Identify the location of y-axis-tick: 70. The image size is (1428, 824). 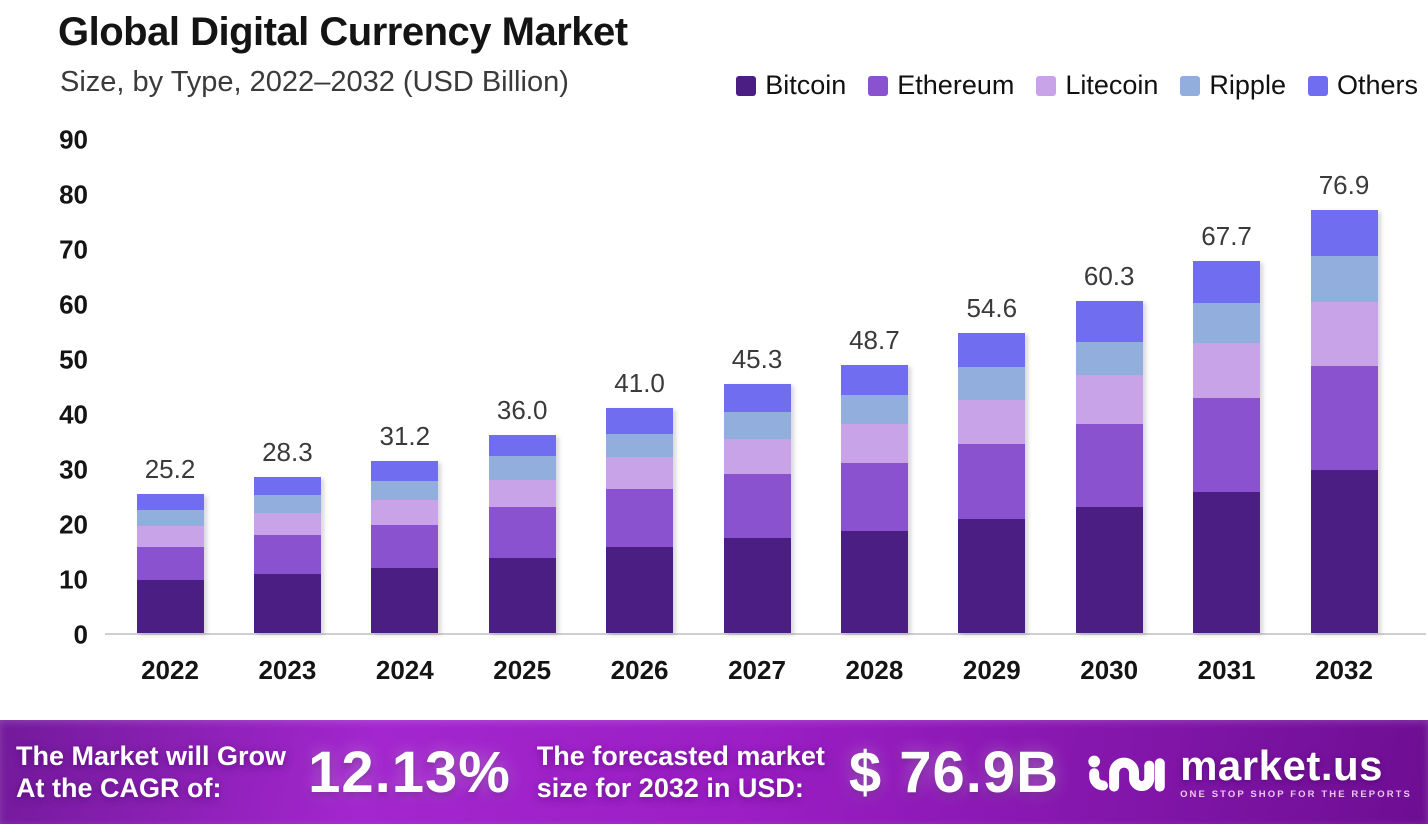
(73, 249).